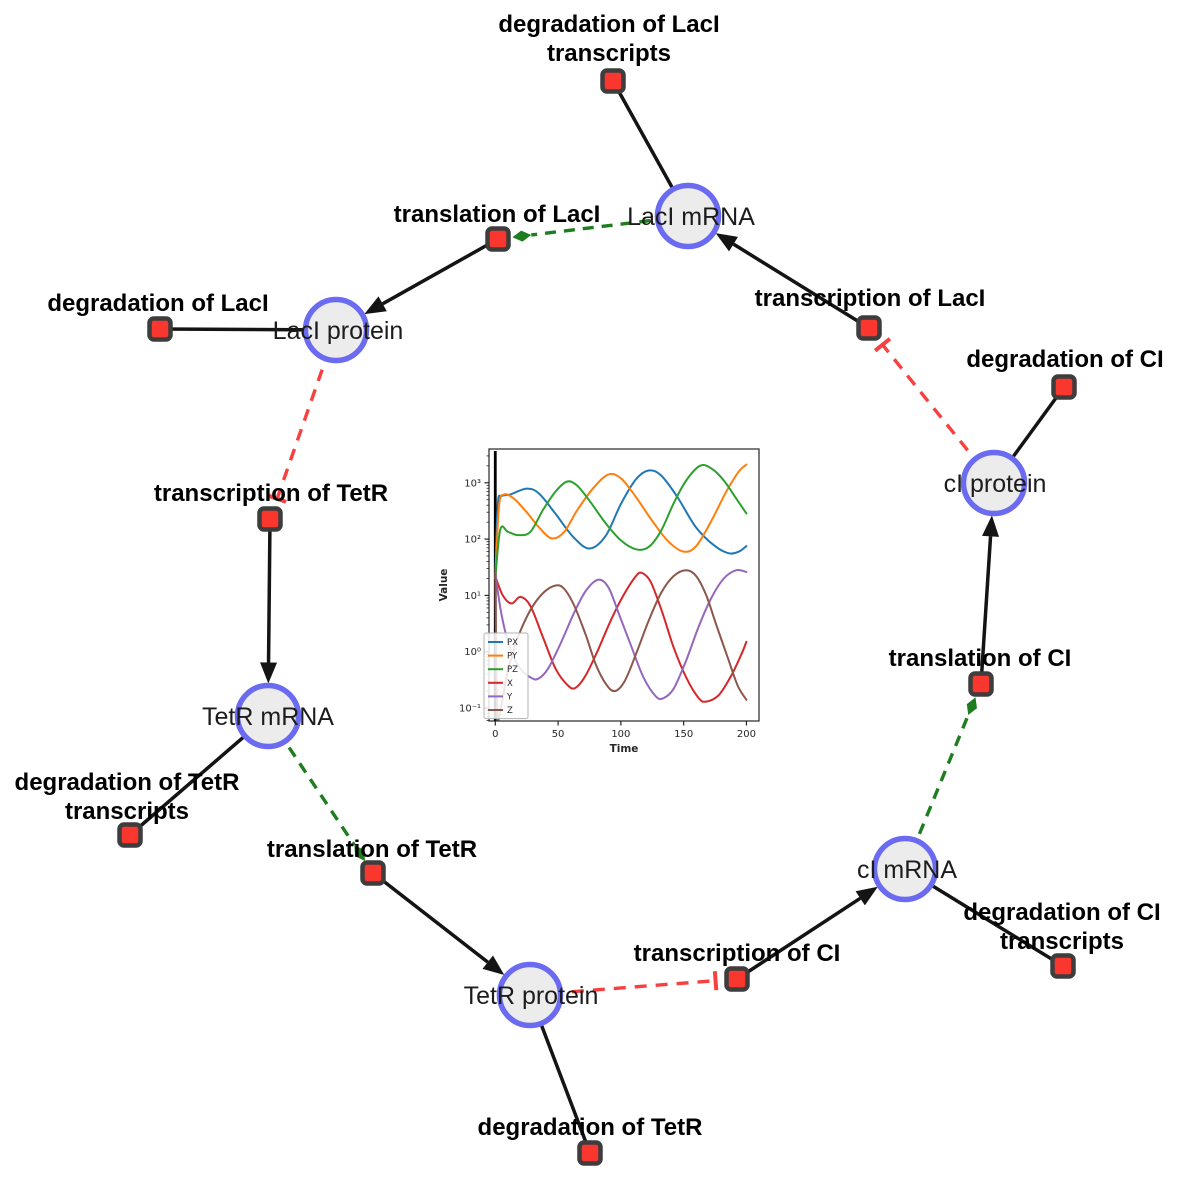 The image size is (1189, 1200). Describe the element at coordinates (130, 835) in the screenshot. I see `reaction-node-deg_tetr_tr` at that location.